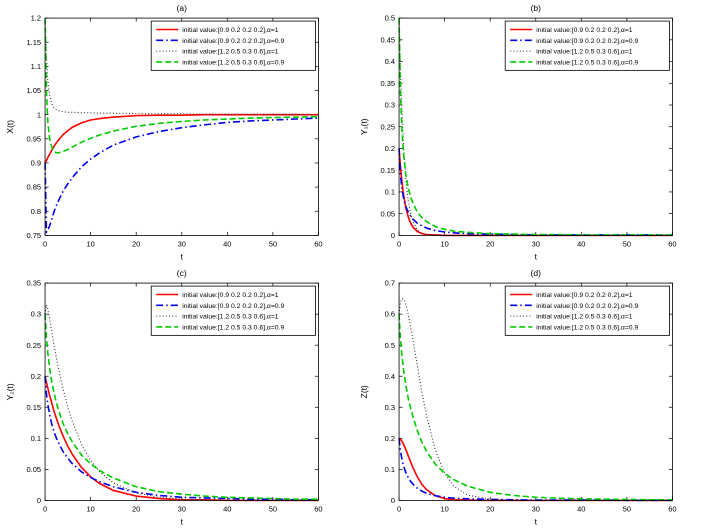 Image resolution: width=707 pixels, height=529 pixels. I want to click on y-tick-label: 1.2, so click(36, 18).